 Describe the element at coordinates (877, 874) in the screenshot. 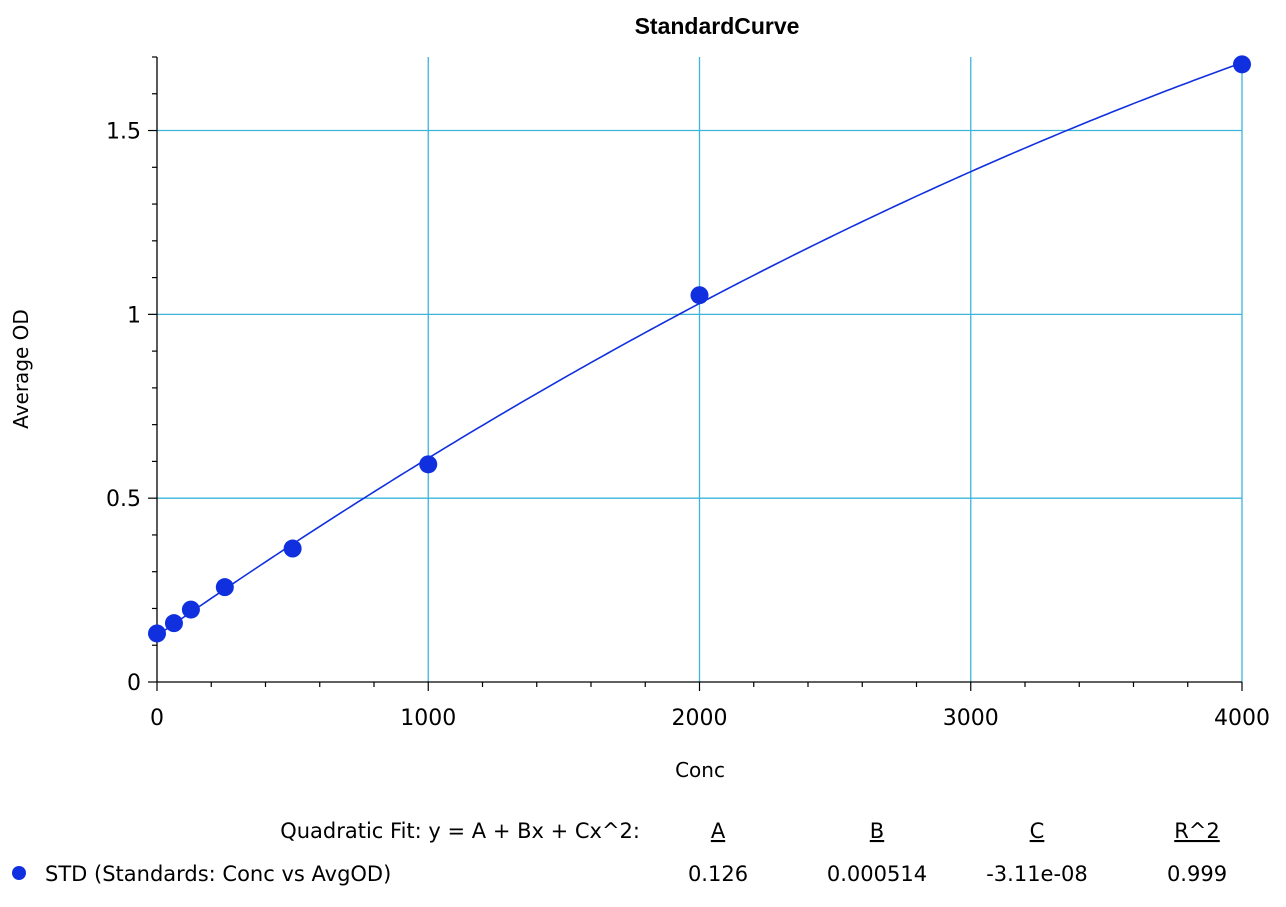

I see `fit-value-b: 0.000514` at that location.